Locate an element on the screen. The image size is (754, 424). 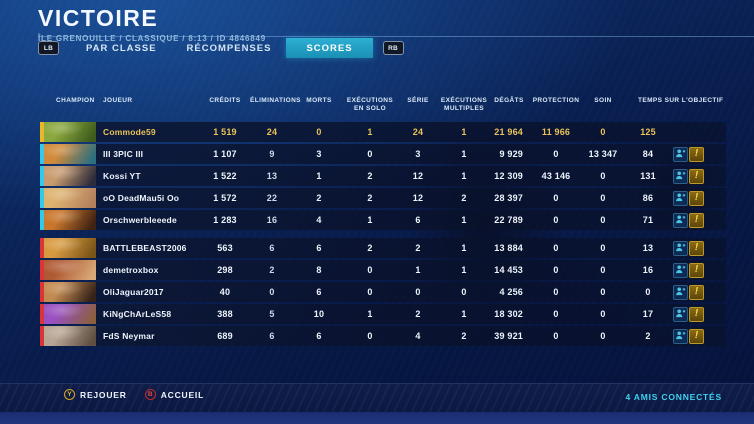
player-name: III 3PIC III is located at coordinates (123, 154).